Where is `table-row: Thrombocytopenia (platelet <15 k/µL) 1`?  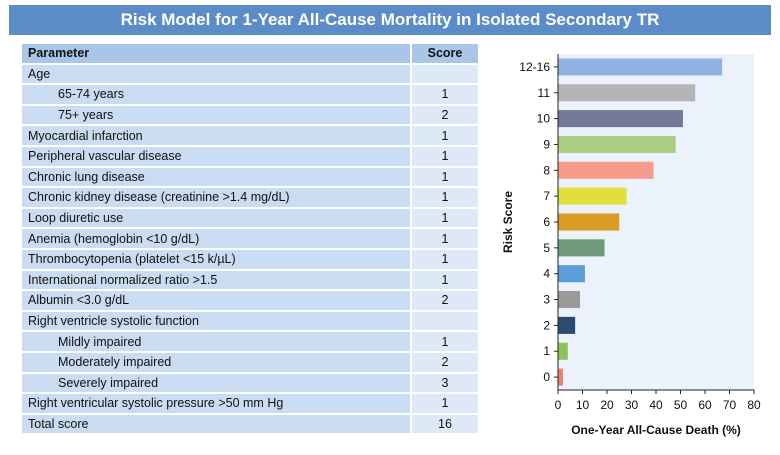 table-row: Thrombocytopenia (platelet <15 k/µL) 1 is located at coordinates (250, 259).